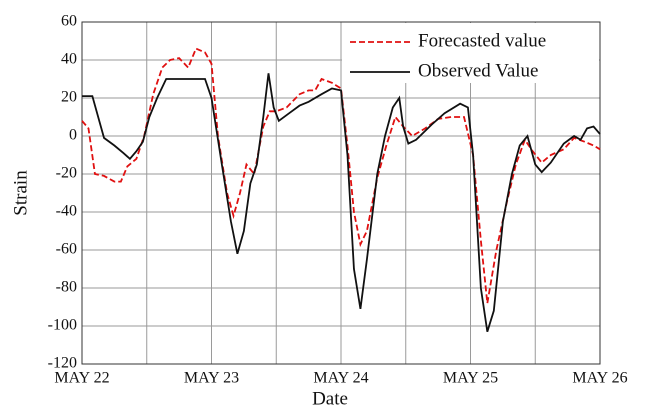 Image resolution: width=646 pixels, height=410 pixels. What do you see at coordinates (73, 135) in the screenshot?
I see `y-tick-label: 0` at bounding box center [73, 135].